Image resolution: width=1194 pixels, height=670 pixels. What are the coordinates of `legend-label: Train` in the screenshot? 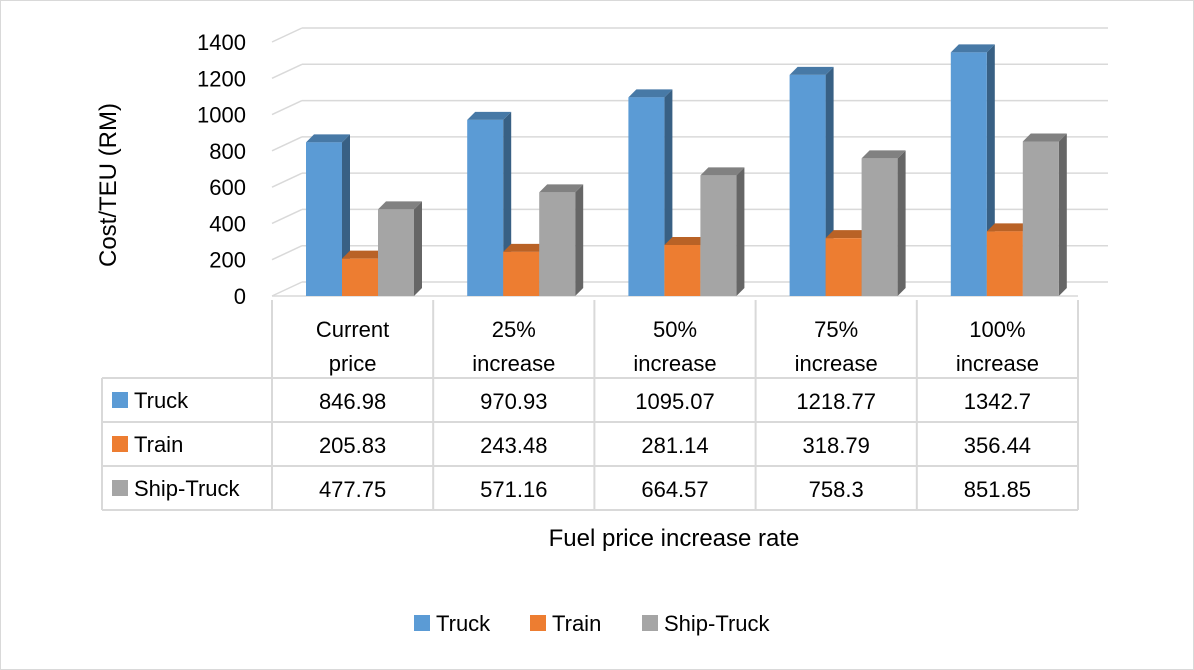 It's located at (576, 623).